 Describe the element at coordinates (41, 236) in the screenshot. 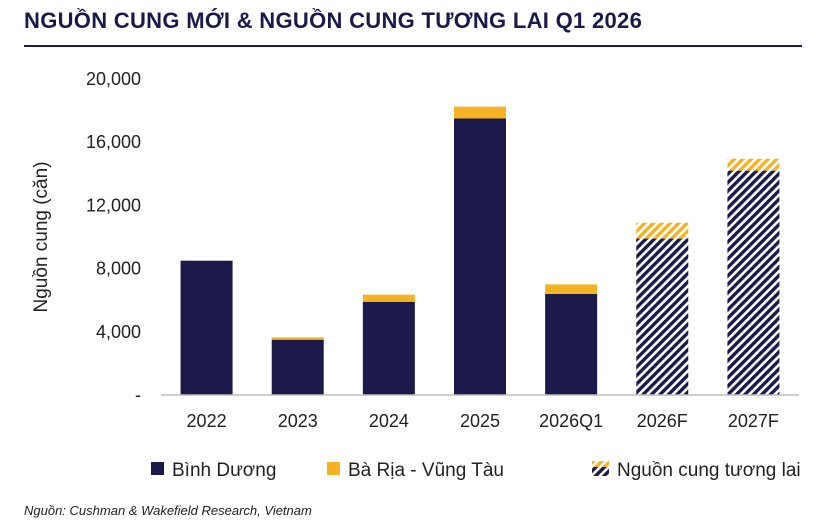

I see `y-axis-label: Nguồn cung (căn)` at that location.